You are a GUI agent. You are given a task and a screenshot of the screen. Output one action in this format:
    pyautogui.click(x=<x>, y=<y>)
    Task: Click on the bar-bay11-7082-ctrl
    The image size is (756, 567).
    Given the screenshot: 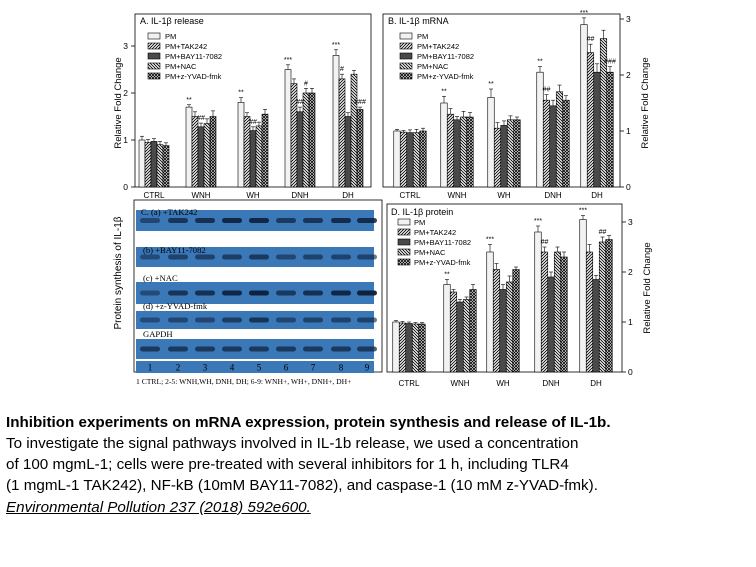 What is the action you would take?
    pyautogui.click(x=154, y=164)
    